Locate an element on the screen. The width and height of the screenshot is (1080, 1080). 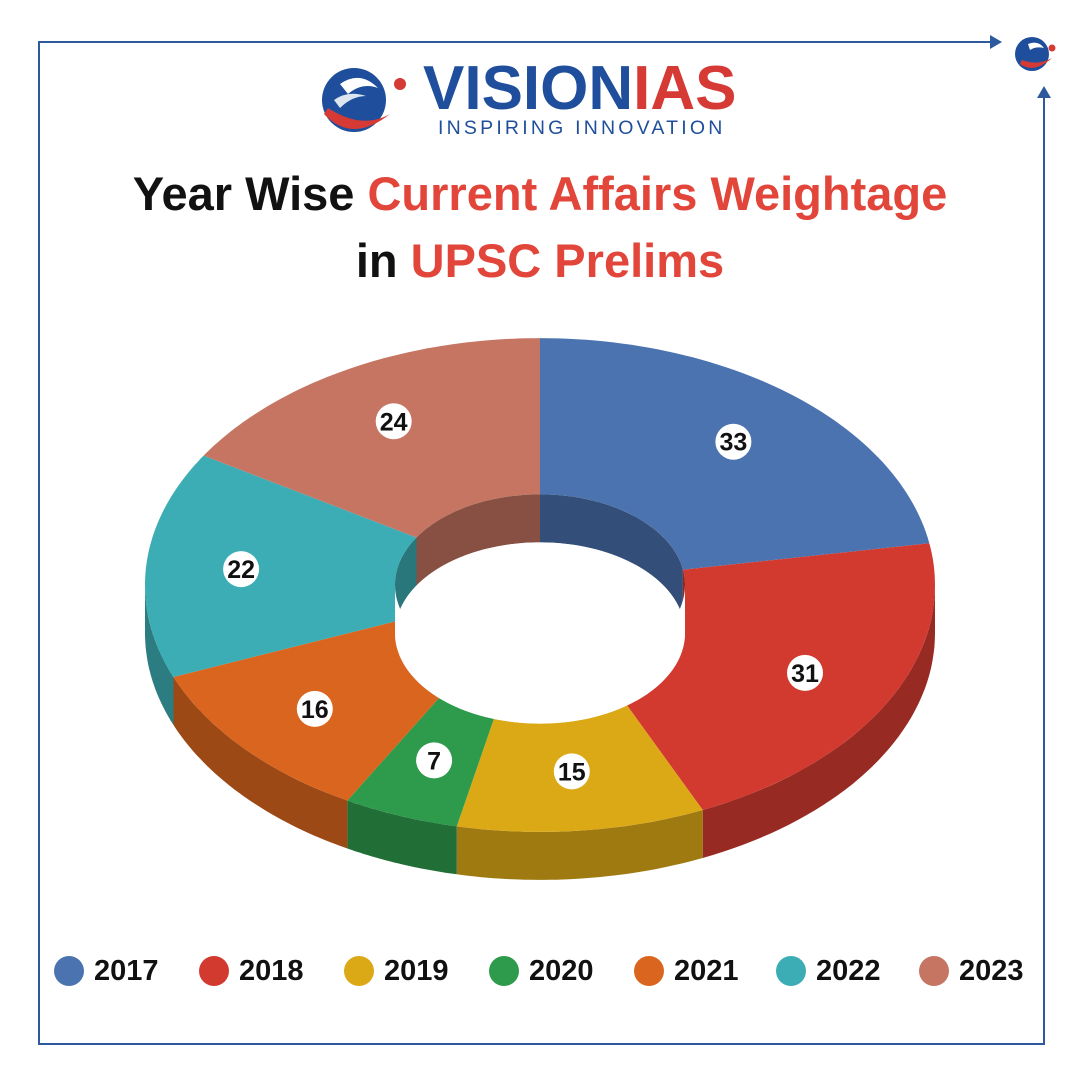
value-label-2020: 7 is located at coordinates (434, 761).